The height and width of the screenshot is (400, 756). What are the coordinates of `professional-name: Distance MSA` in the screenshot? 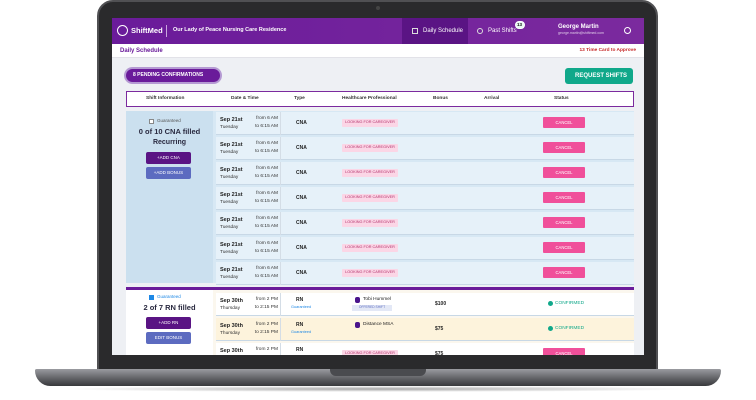 It's located at (378, 324).